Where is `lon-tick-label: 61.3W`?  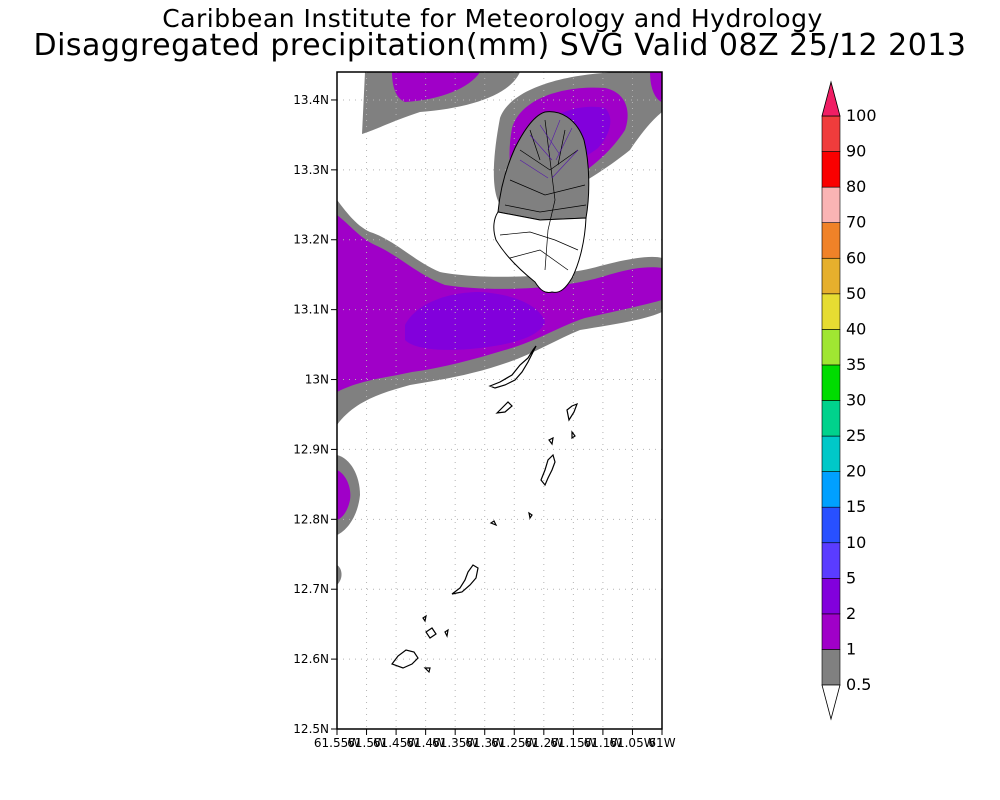
lon-tick-label: 61.3W is located at coordinates (484, 743).